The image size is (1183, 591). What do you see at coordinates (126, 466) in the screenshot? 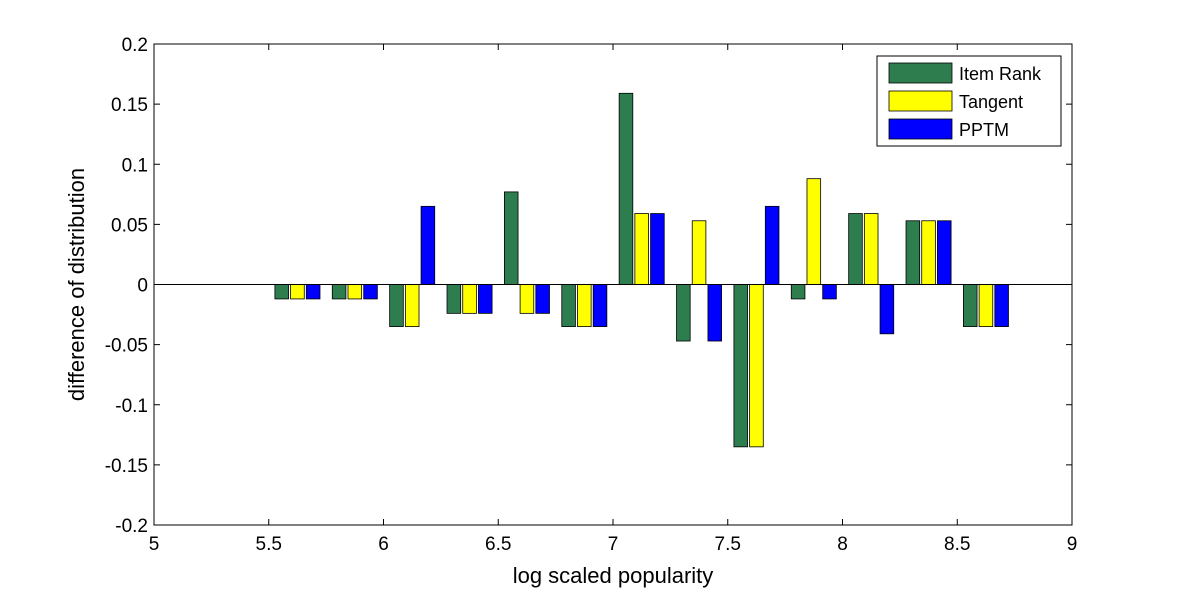
I see `y-tick-label: -0.15` at bounding box center [126, 466].